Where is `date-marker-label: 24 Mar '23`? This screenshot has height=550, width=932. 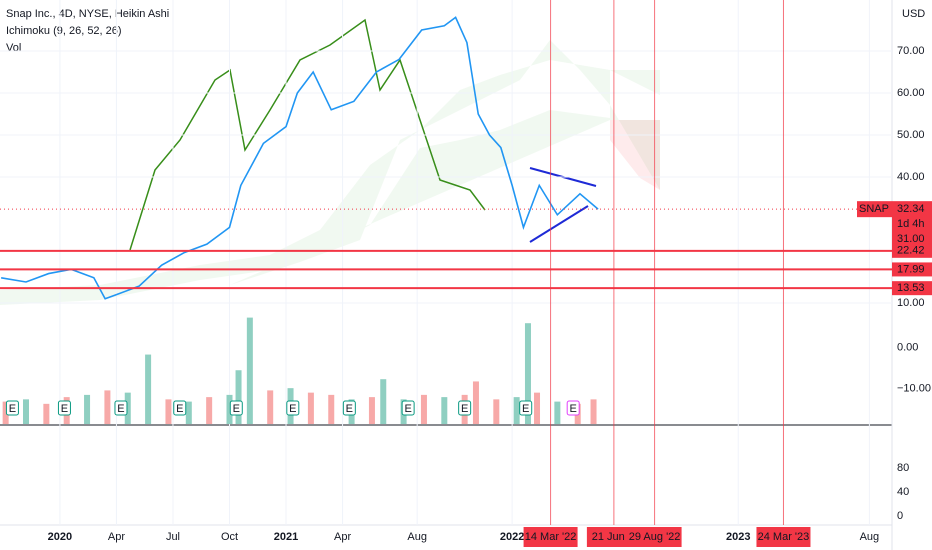
date-marker-label: 24 Mar '23 is located at coordinates (784, 537).